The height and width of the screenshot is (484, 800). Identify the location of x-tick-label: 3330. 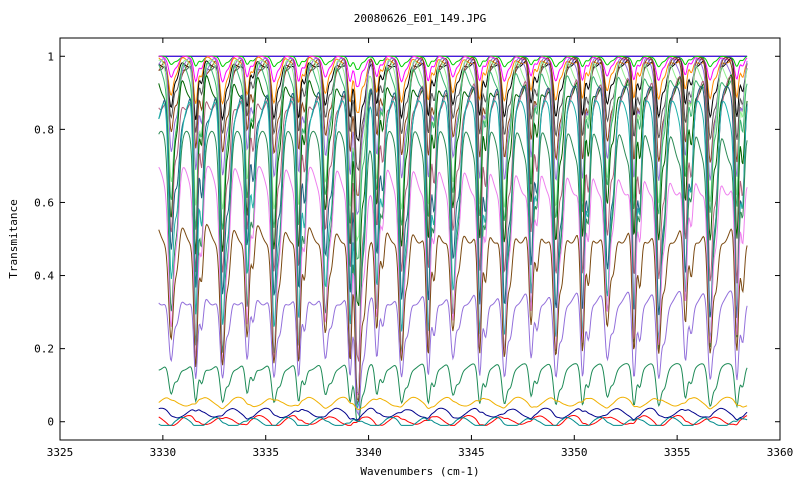
(163, 452).